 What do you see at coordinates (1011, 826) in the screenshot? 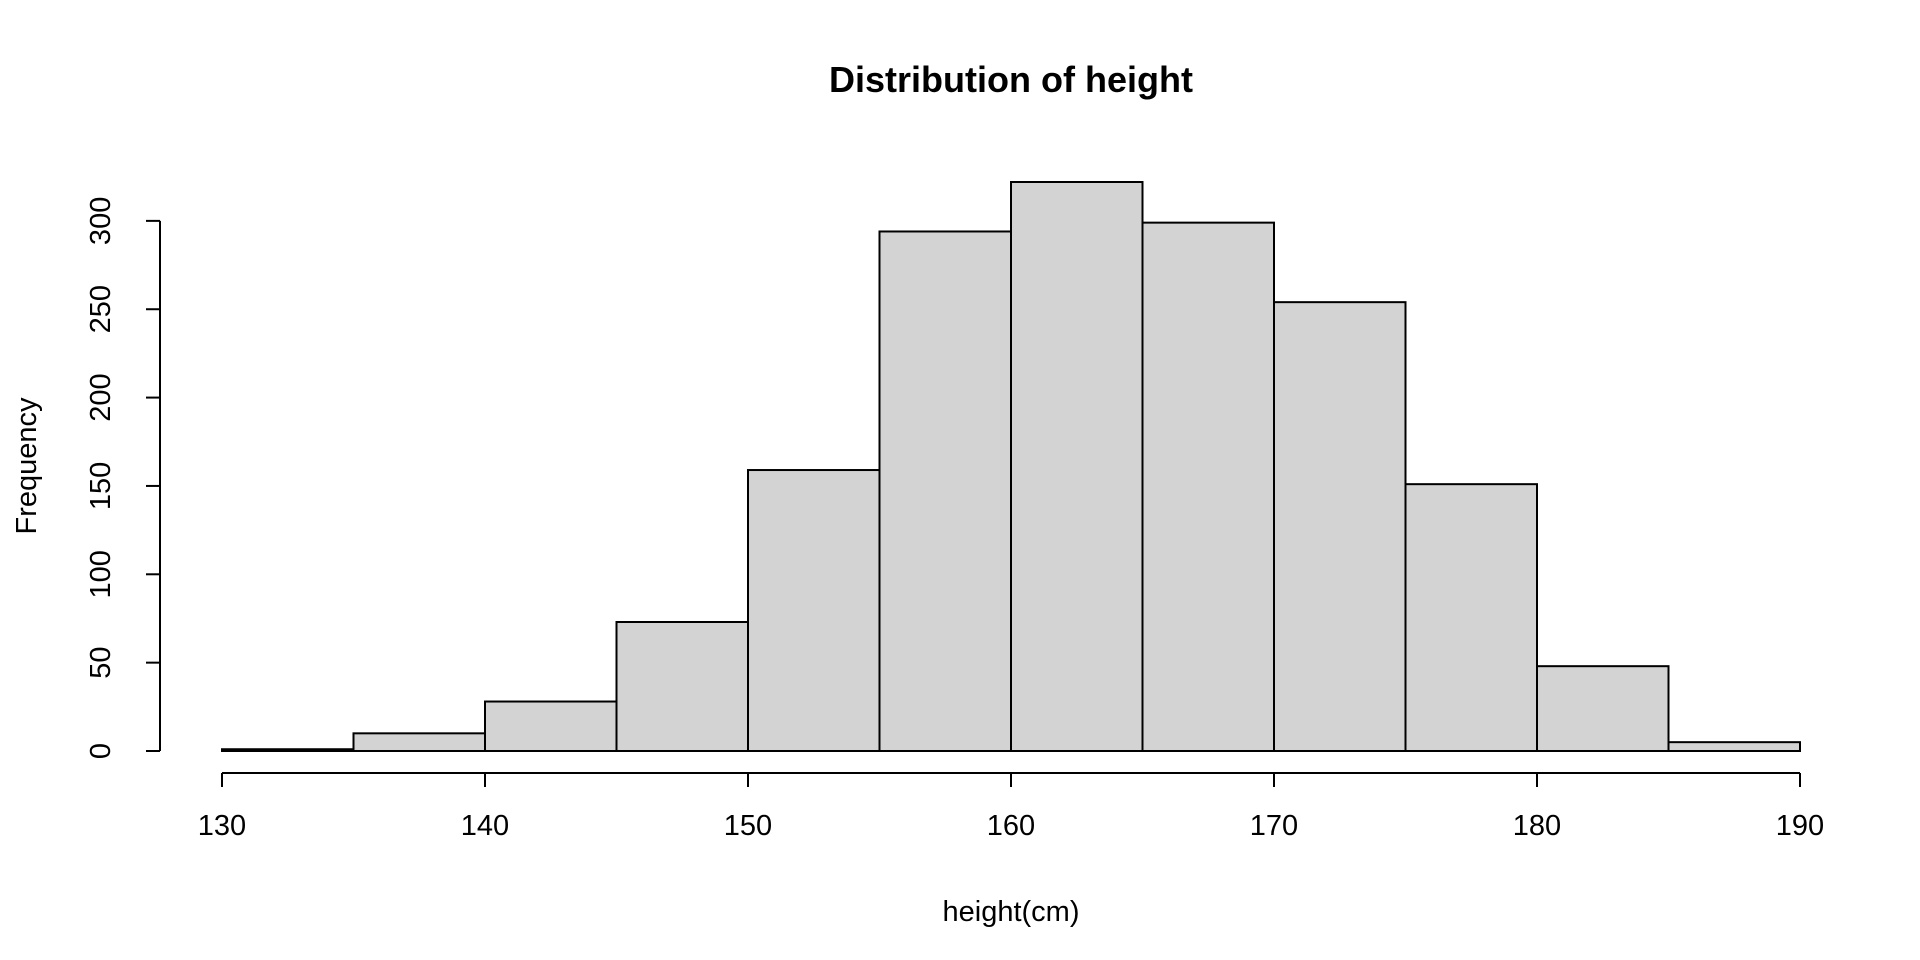
I see `x-tick-label: 160` at bounding box center [1011, 826].